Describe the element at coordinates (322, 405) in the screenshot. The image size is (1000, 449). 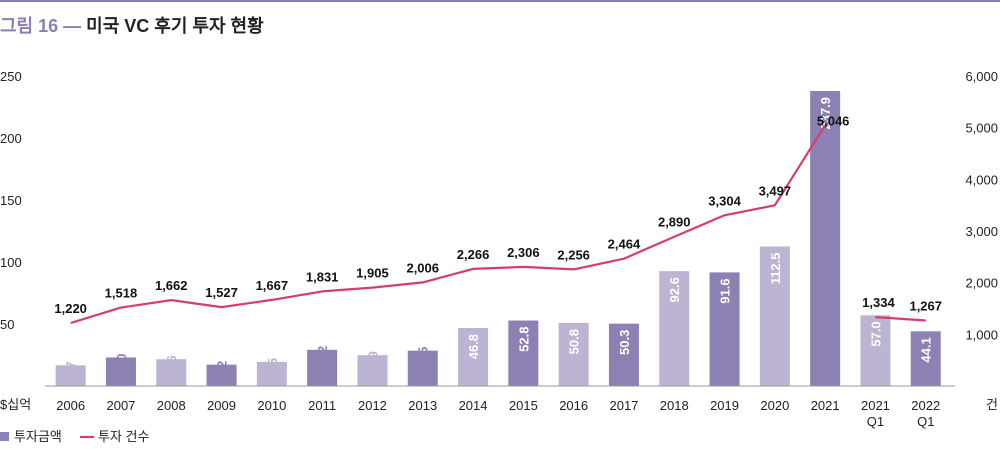
I see `x-tick-label: 2011` at that location.